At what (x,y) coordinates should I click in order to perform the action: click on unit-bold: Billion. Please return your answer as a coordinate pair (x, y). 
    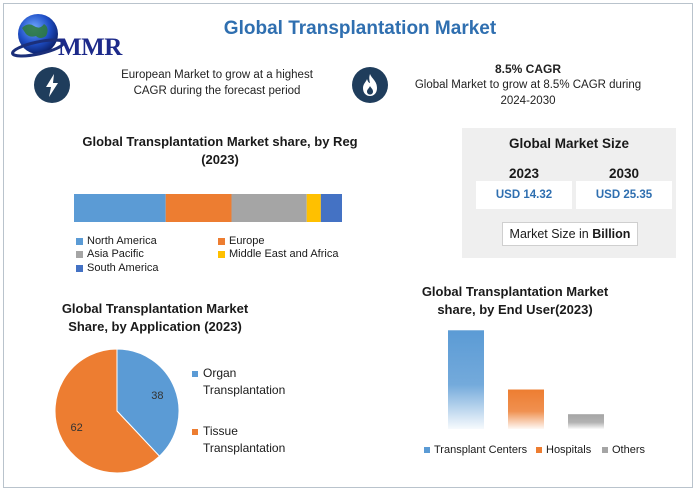
    Looking at the image, I should click on (611, 234).